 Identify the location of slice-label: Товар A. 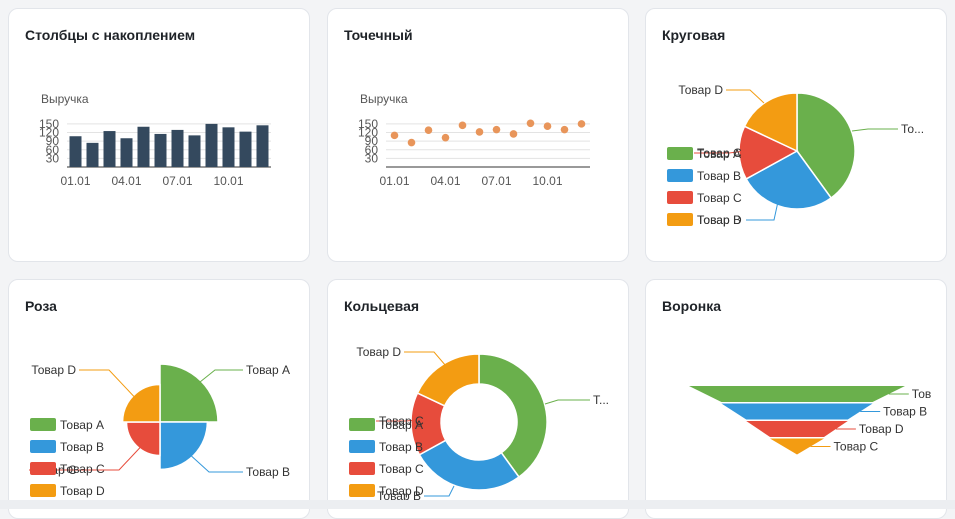
(268, 370).